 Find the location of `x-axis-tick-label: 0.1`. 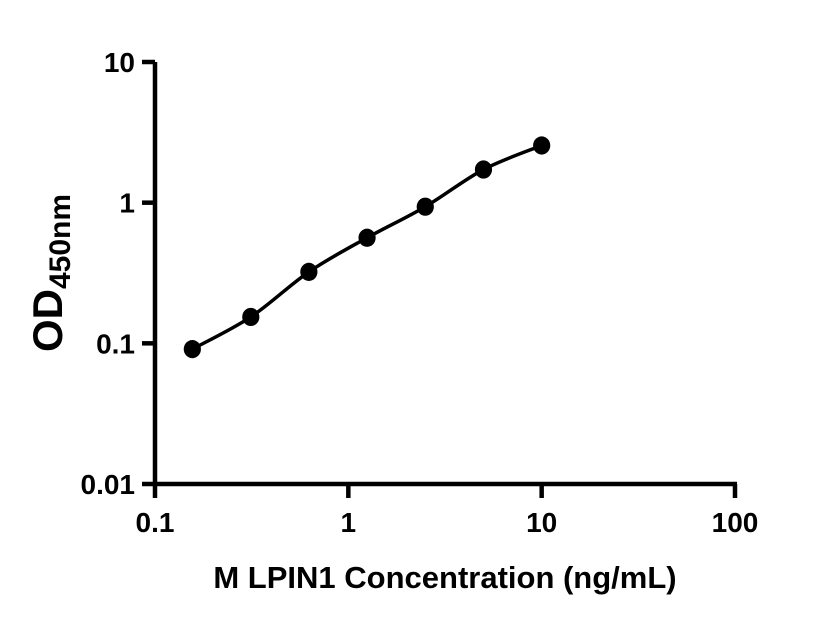

x-axis-tick-label: 0.1 is located at coordinates (155, 522).